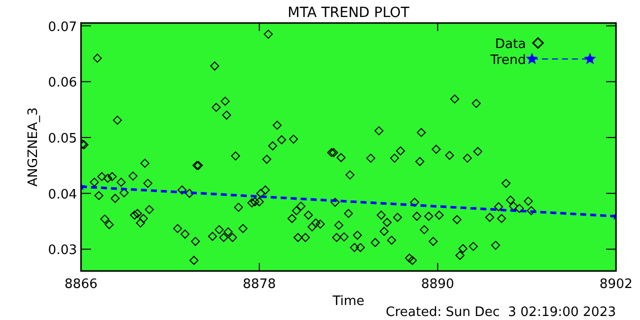 This screenshot has width=640, height=320. I want to click on x-tick-label: 8878, so click(259, 284).